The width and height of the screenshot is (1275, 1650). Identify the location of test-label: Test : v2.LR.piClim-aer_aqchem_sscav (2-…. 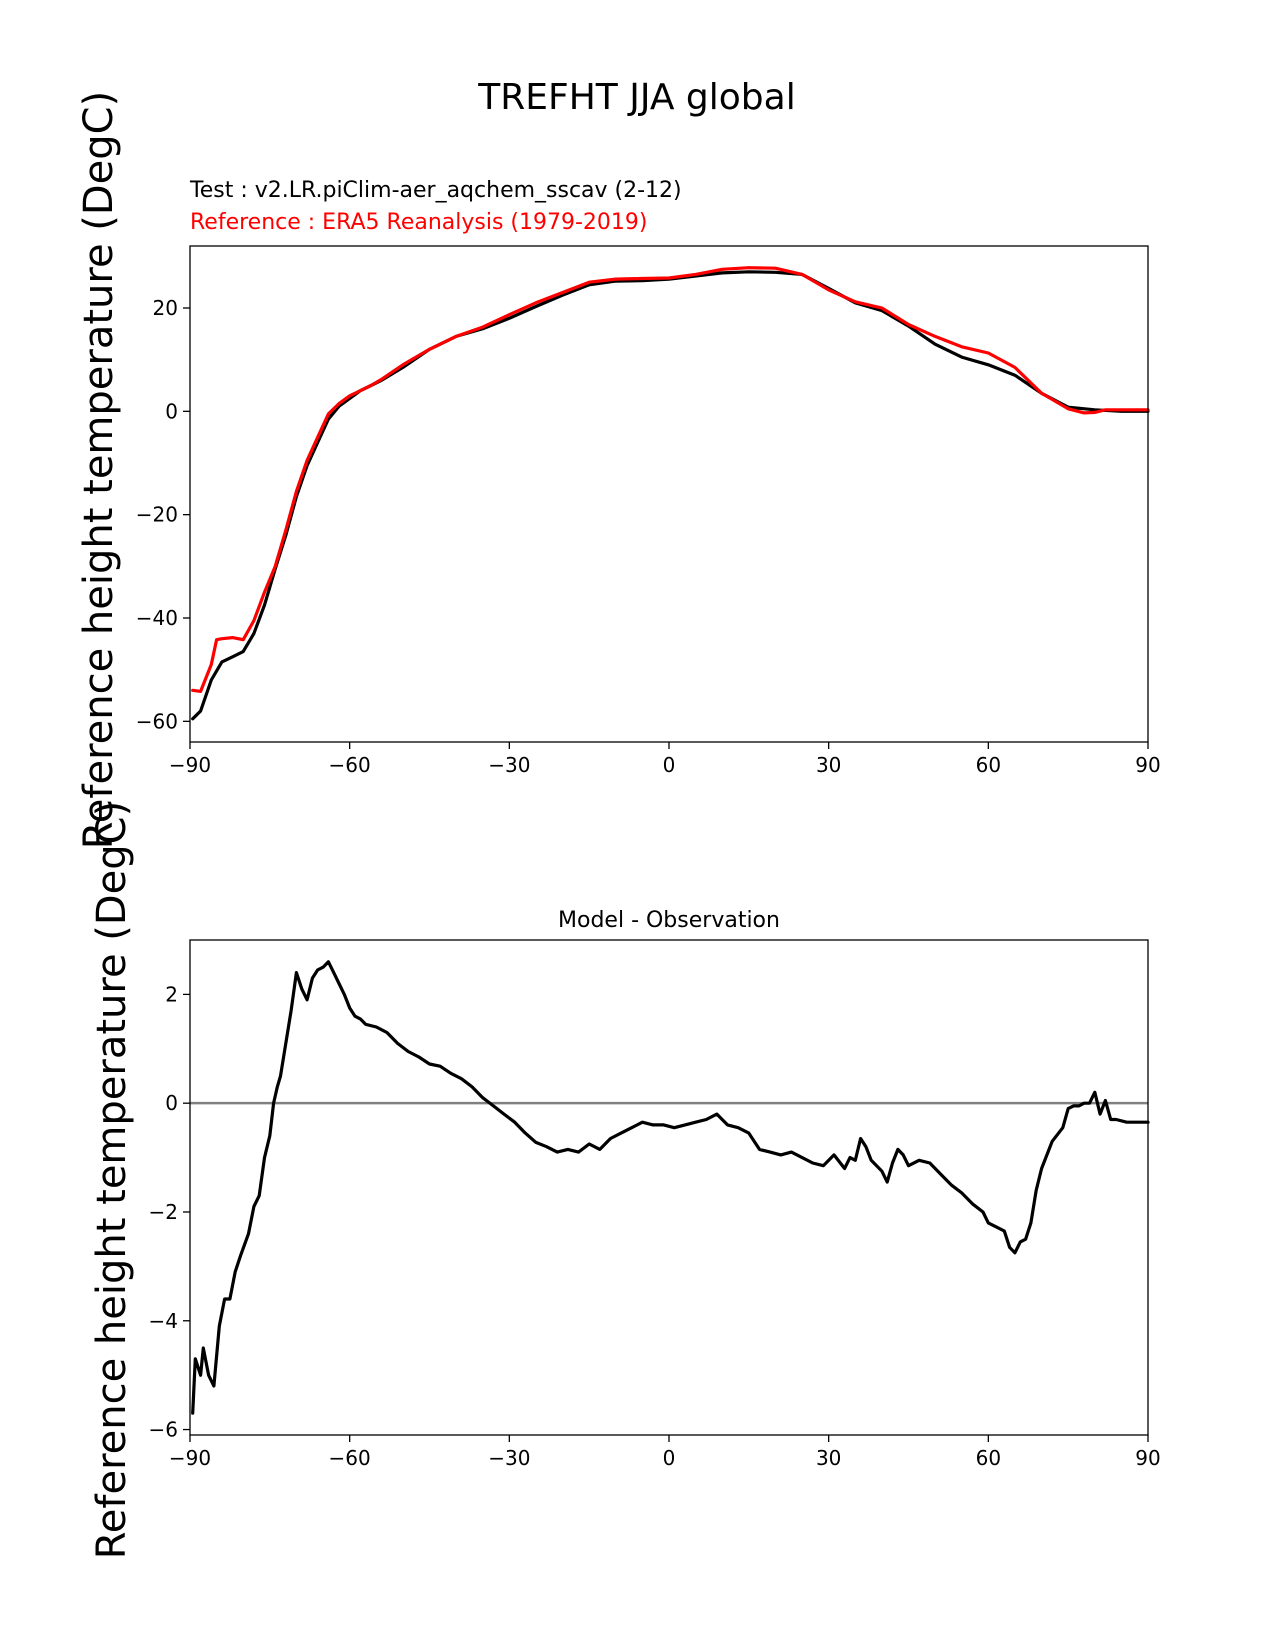
(435, 190).